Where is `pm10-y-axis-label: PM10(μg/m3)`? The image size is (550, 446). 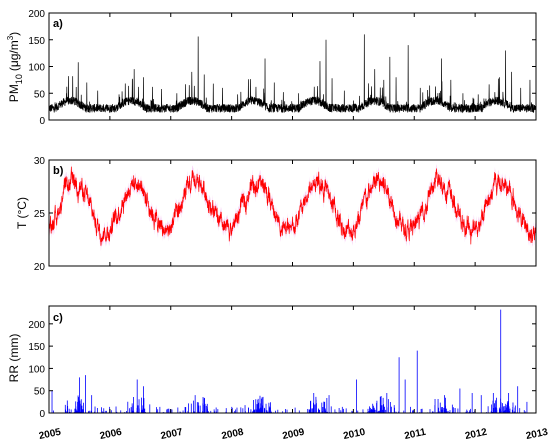
pm10-y-axis-label: PM10(μg/m3) is located at coordinates (15, 67).